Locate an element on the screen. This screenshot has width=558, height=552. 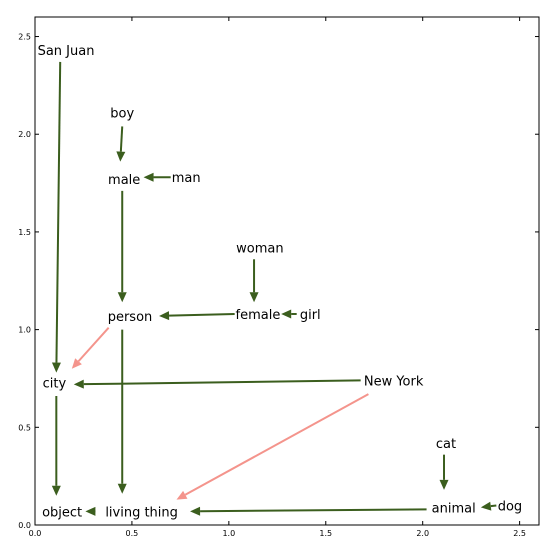
word-label-man: man is located at coordinates (186, 178).